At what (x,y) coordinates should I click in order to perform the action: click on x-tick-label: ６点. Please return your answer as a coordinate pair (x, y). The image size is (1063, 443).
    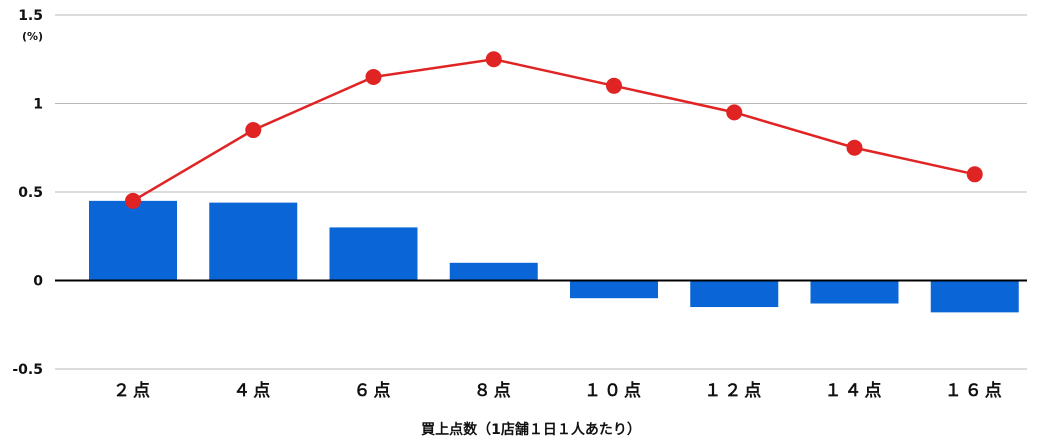
    Looking at the image, I should click on (374, 390).